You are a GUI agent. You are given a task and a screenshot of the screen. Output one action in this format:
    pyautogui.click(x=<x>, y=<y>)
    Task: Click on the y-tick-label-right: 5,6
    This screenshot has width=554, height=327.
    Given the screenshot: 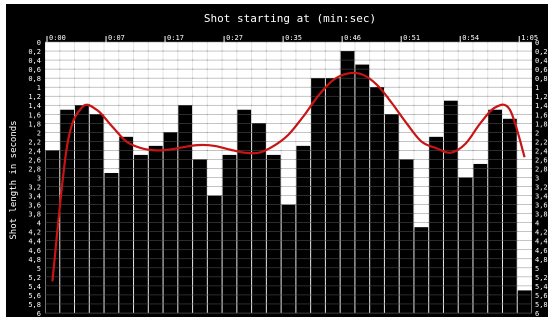 What is the action you would take?
    pyautogui.click(x=541, y=296)
    